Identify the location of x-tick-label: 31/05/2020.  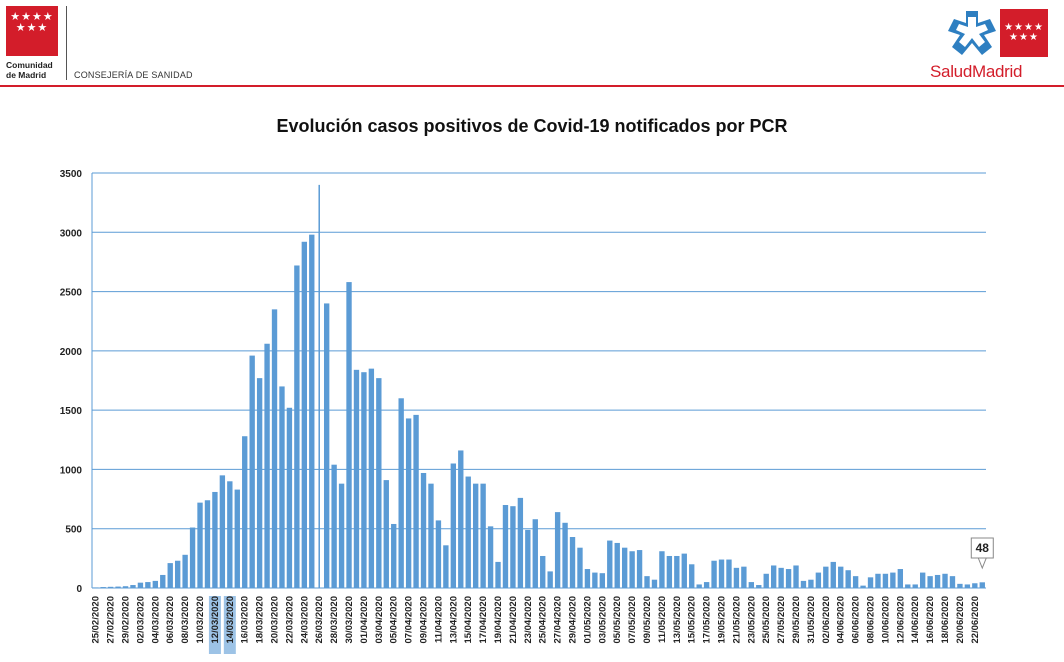
(811, 620).